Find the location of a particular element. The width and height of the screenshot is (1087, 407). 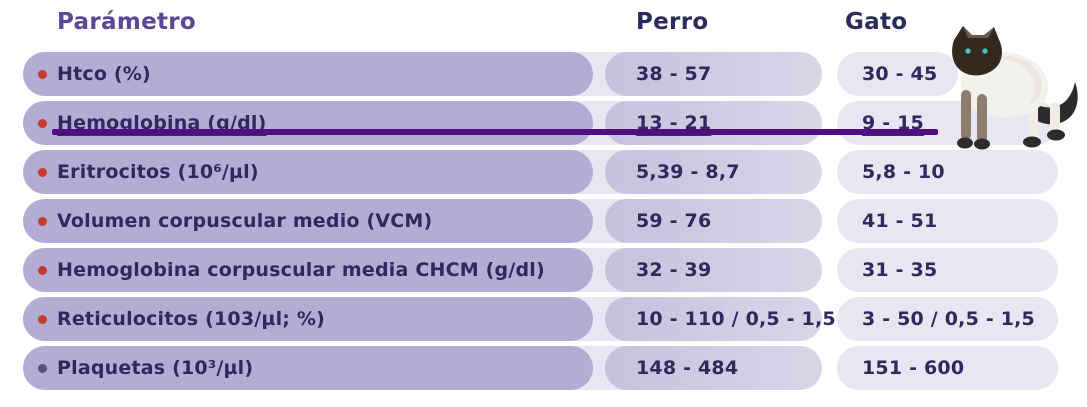

dog-value: 38 - 57 is located at coordinates (674, 74).